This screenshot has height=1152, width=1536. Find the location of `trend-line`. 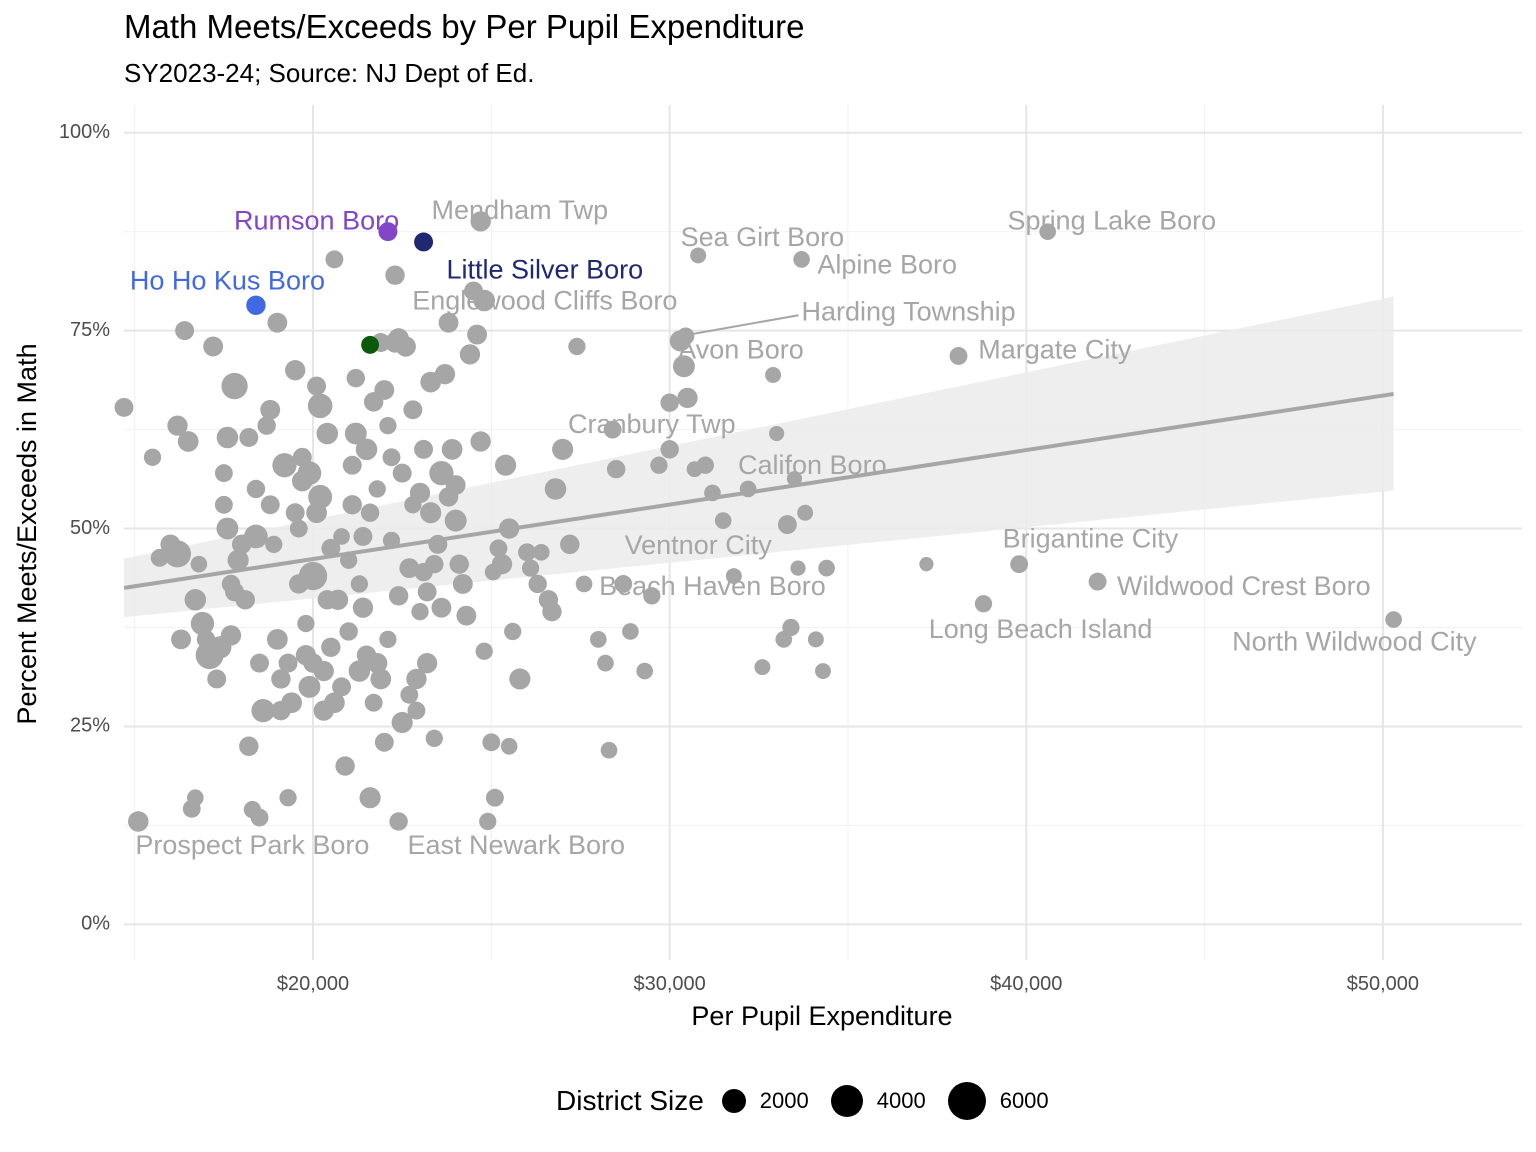

trend-line is located at coordinates (758, 490).